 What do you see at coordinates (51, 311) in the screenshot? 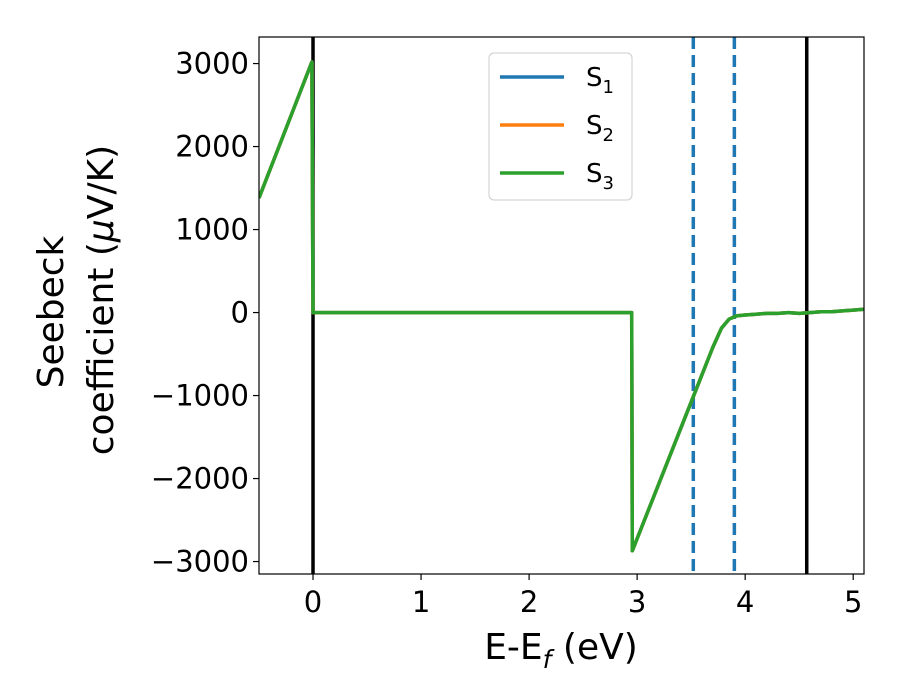
I see `y-axis-label-line1: Seebeck` at bounding box center [51, 311].